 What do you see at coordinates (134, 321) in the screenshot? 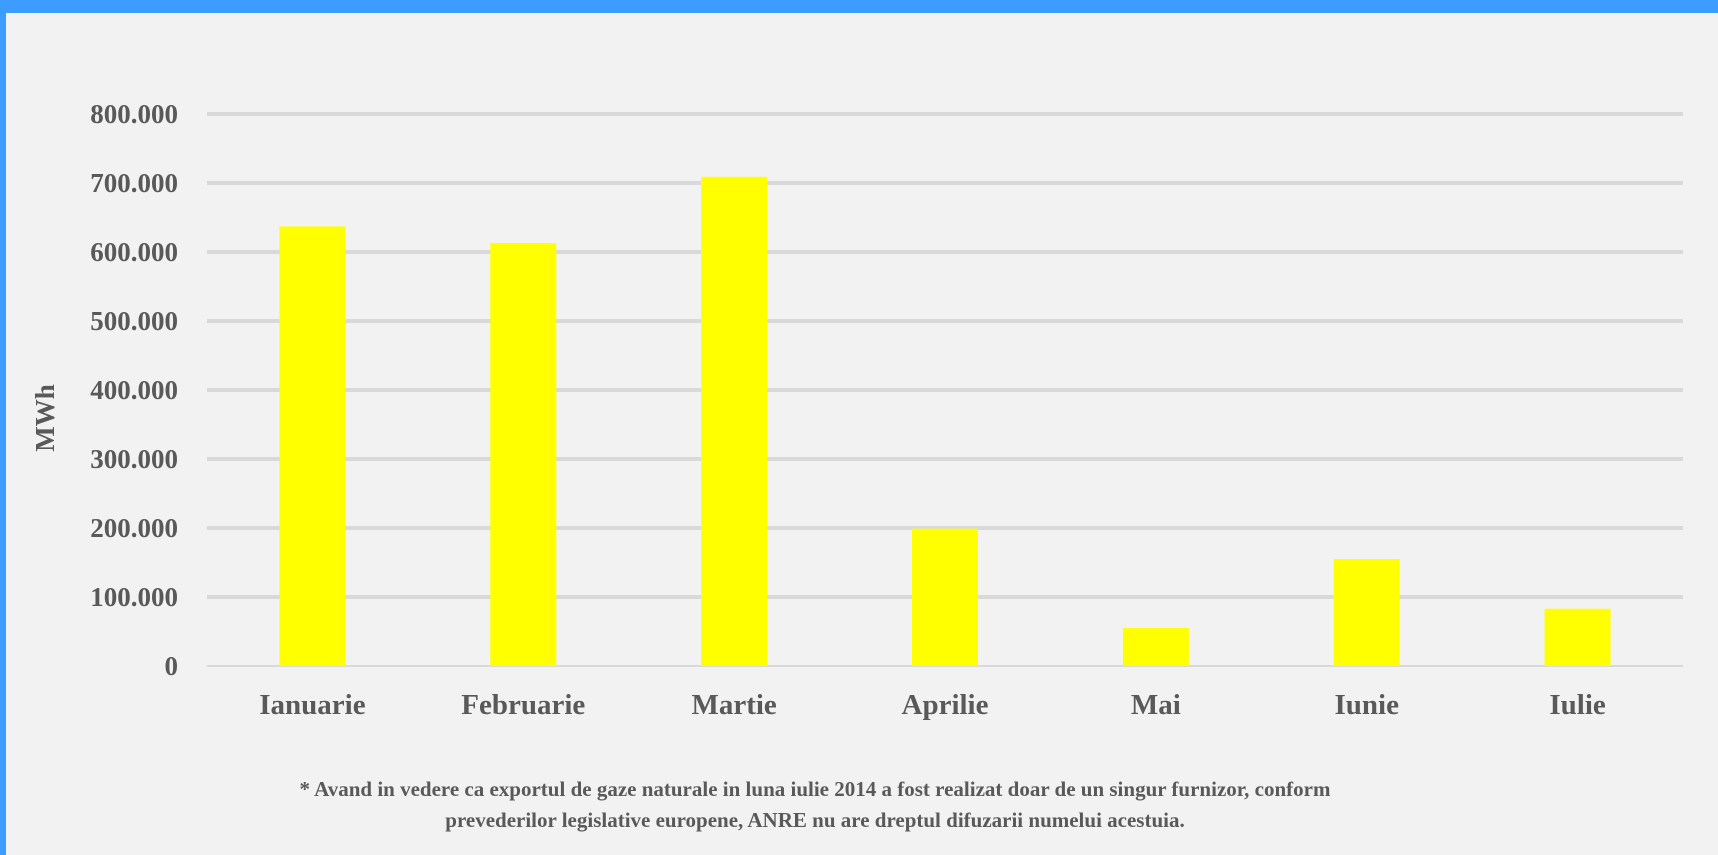
I see `y-tick-label: 500.000` at bounding box center [134, 321].